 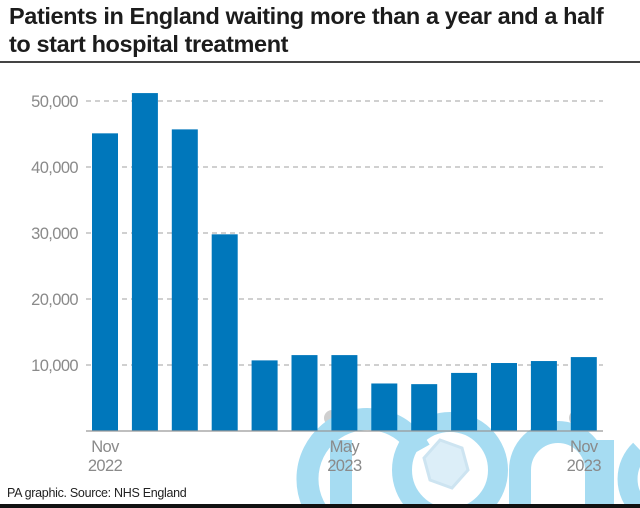 I want to click on y-tick-label: 40,000, so click(x=54, y=168).